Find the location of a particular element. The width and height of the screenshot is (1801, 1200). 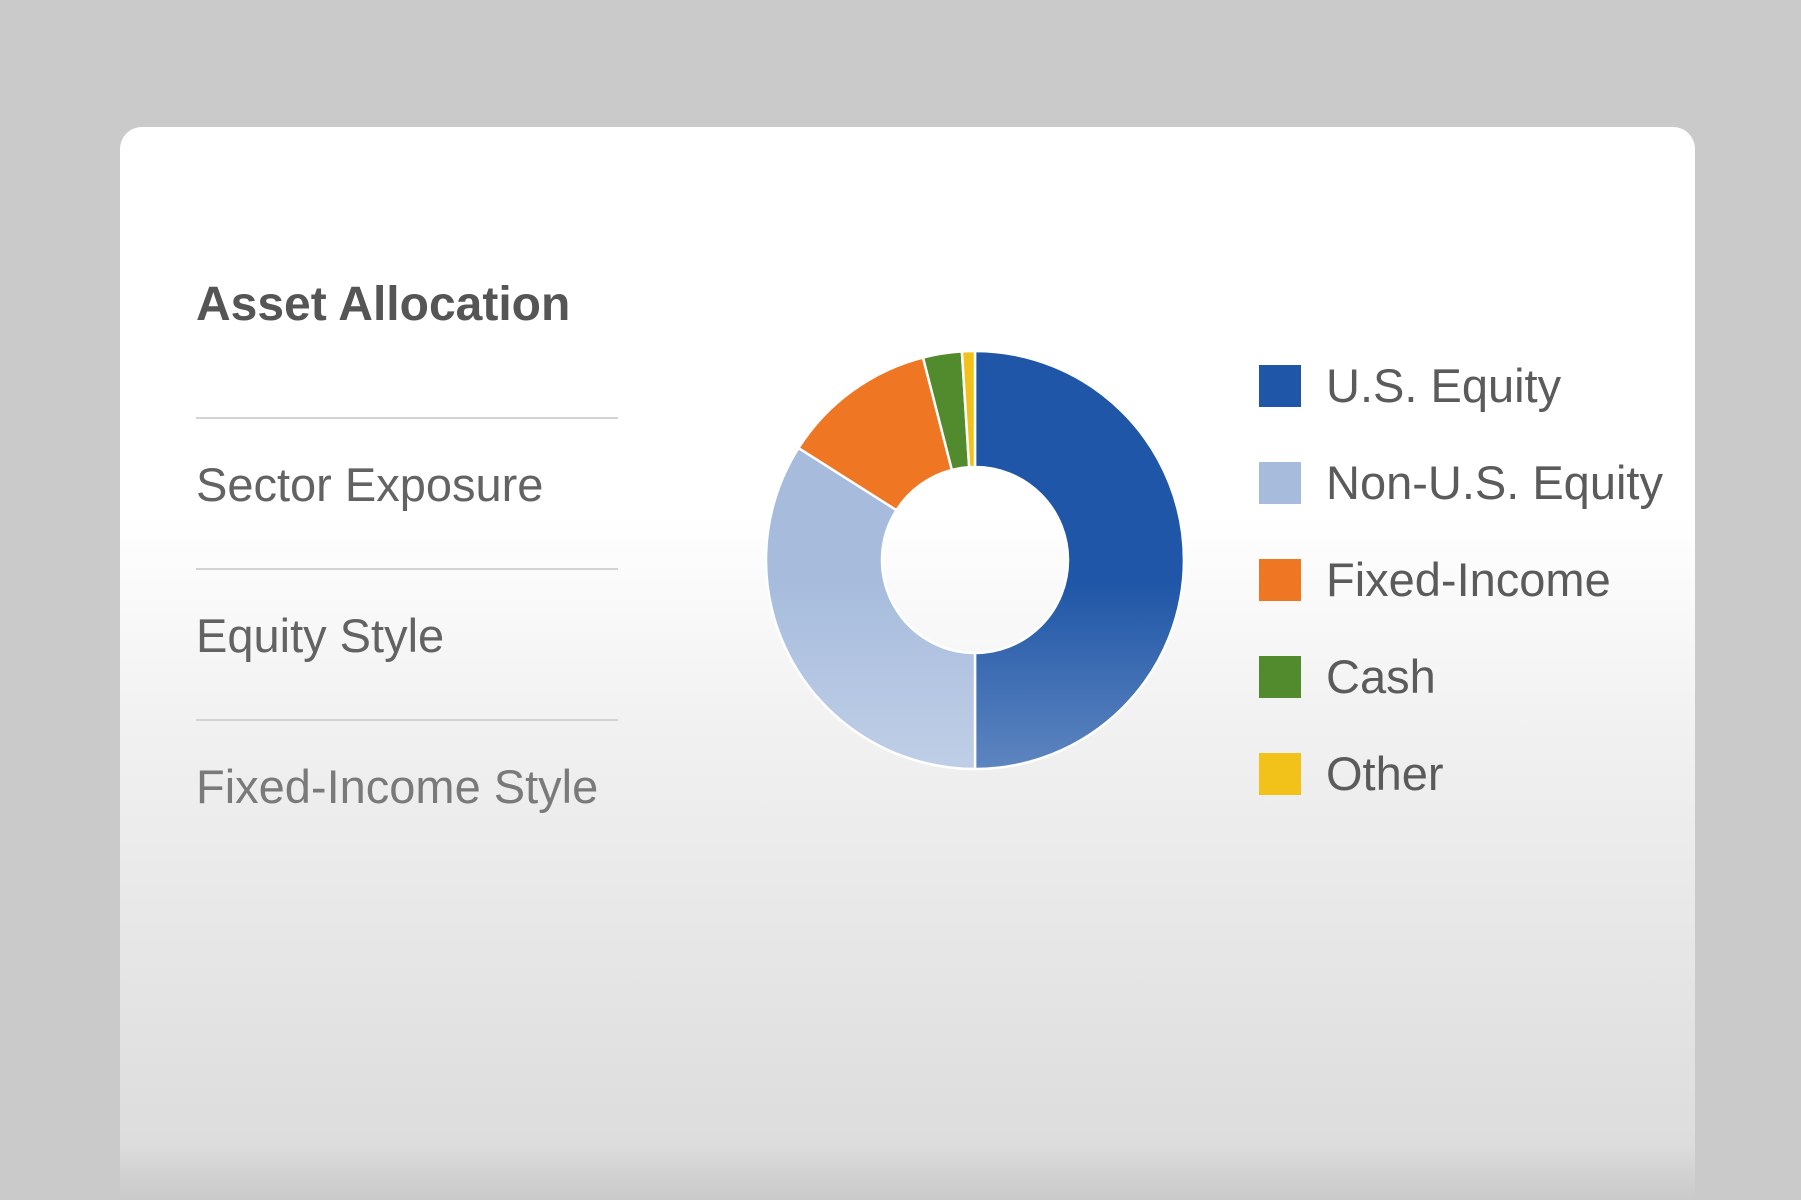

menu-item-sector-exposure: Sector Exposure is located at coordinates (407, 493).